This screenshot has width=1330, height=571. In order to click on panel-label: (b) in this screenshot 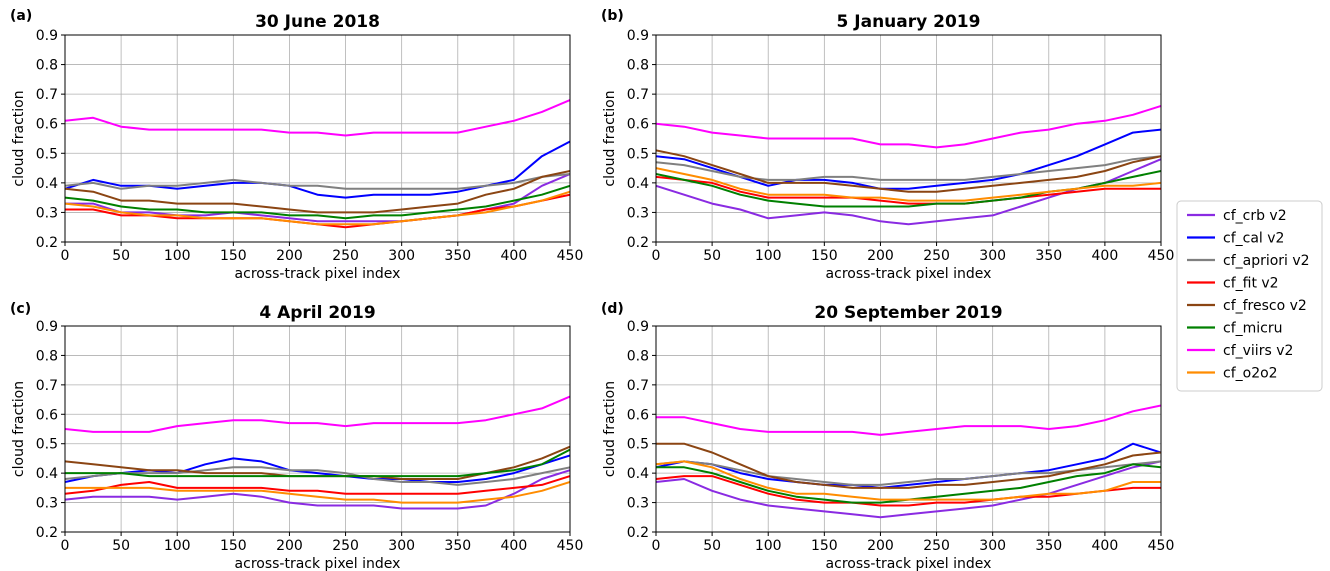, I will do `click(612, 16)`.